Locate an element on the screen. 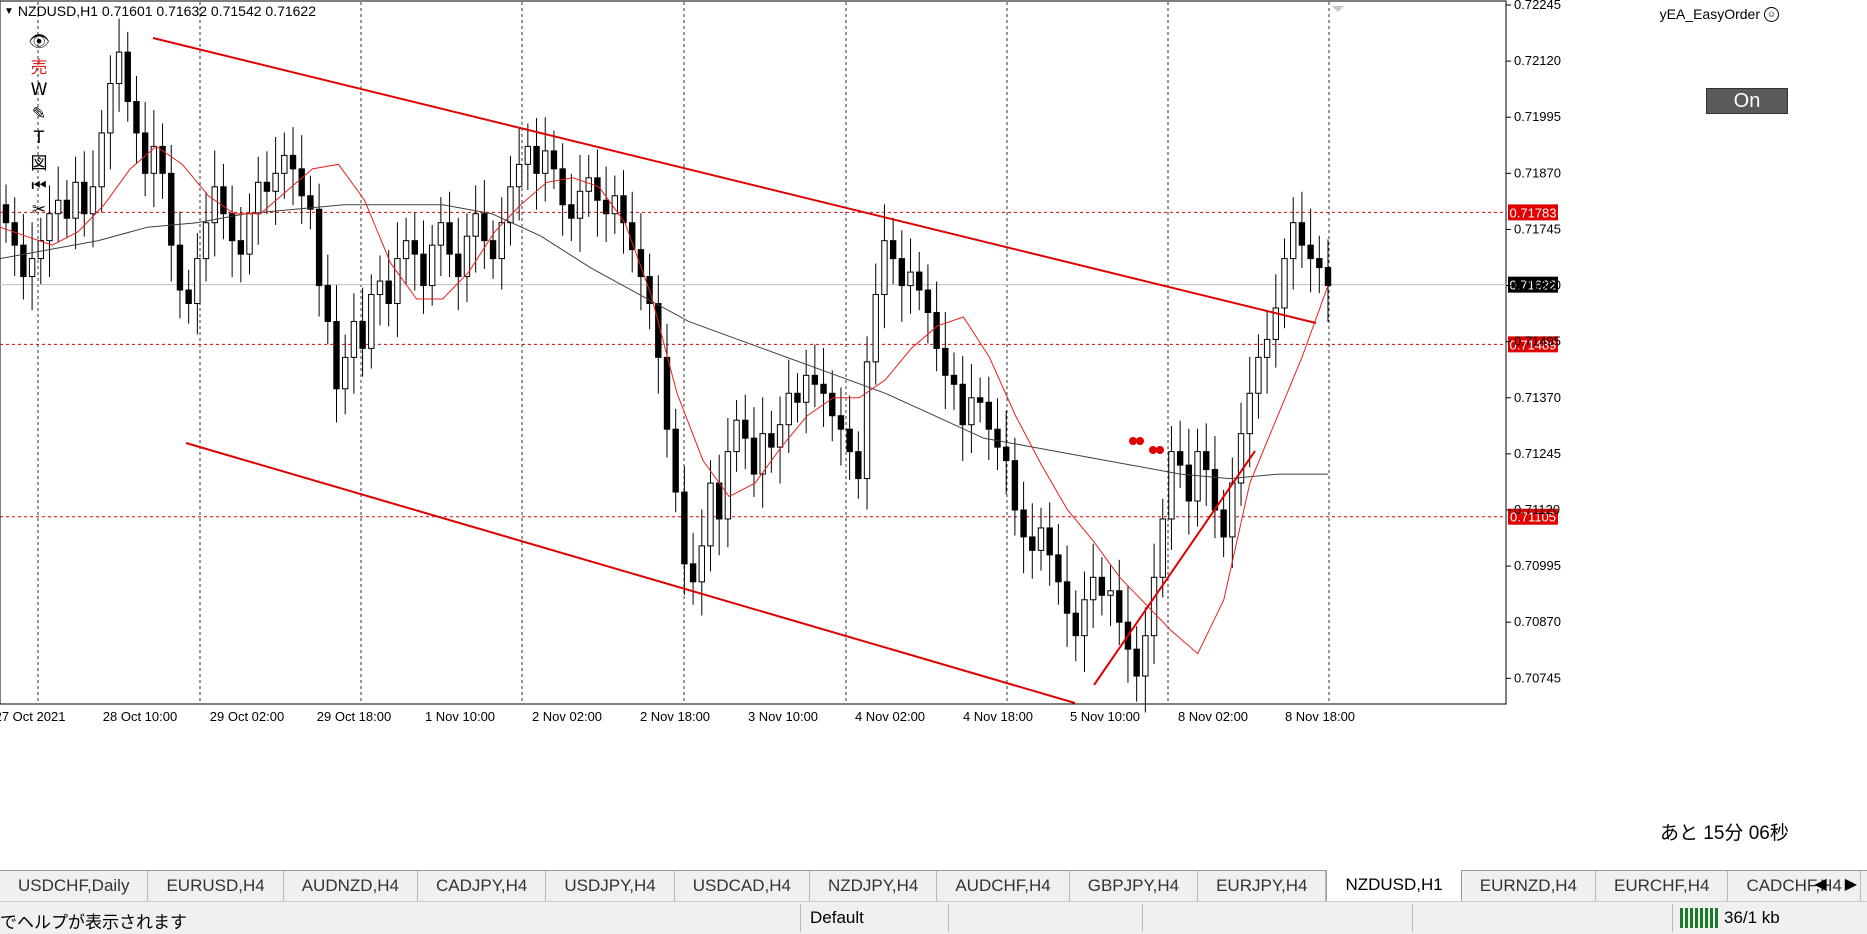 This screenshot has width=1867, height=934. x-tick-label: 29 Oct 02:00 is located at coordinates (247, 716).